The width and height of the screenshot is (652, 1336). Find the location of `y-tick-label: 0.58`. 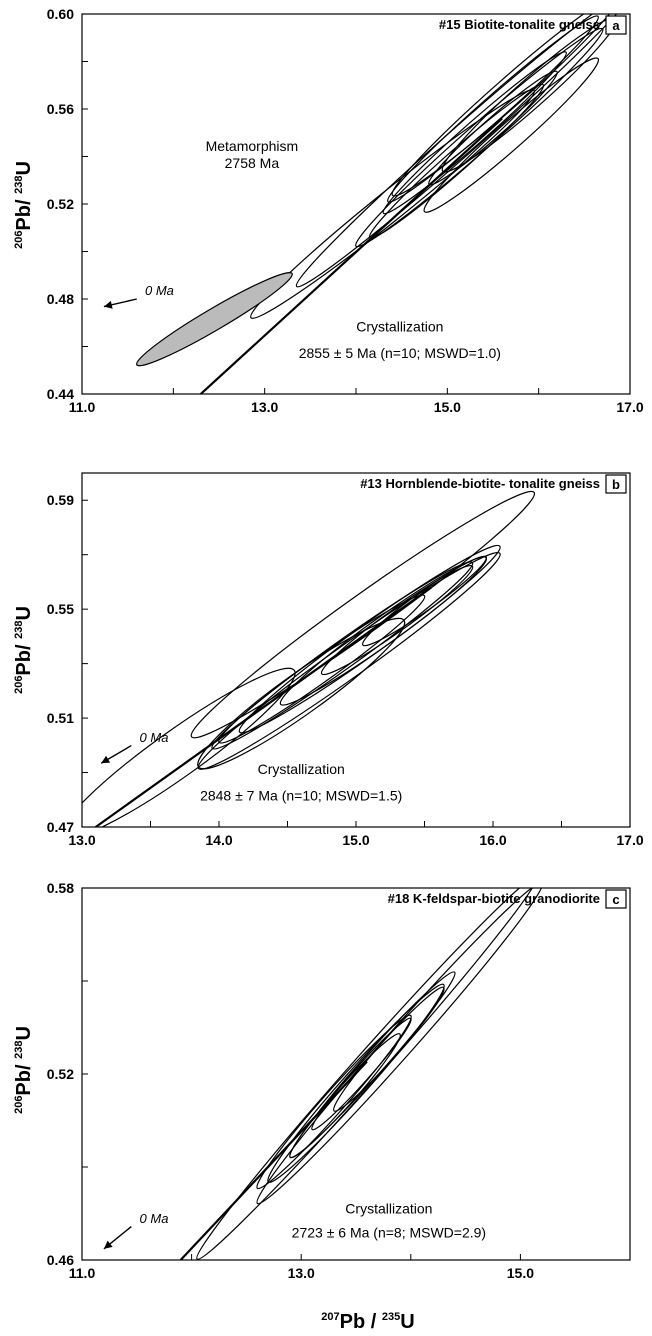

y-tick-label: 0.58 is located at coordinates (60, 888).